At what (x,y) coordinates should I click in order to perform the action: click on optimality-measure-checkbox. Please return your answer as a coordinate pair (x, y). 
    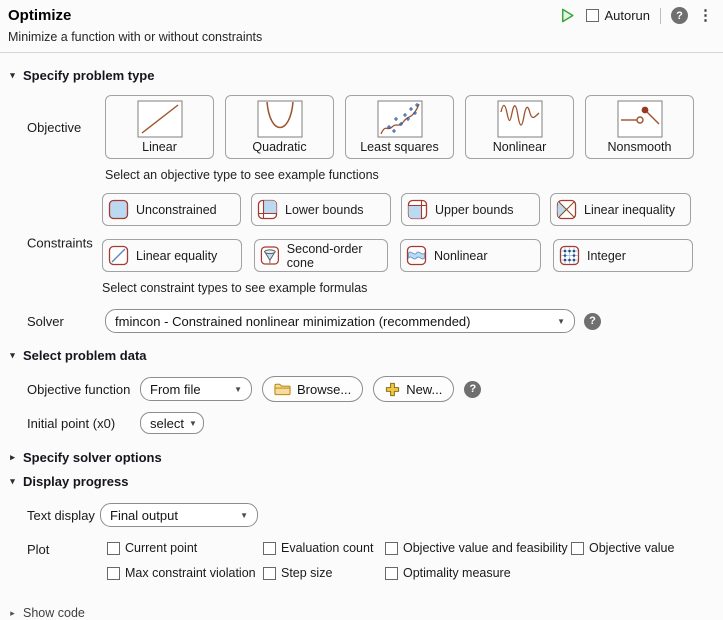
    Looking at the image, I should click on (391, 573).